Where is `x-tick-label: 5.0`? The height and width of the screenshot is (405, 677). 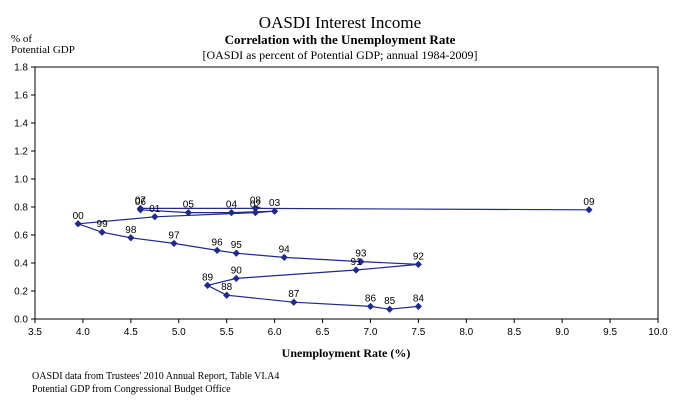
x-tick-label: 5.0 is located at coordinates (179, 332).